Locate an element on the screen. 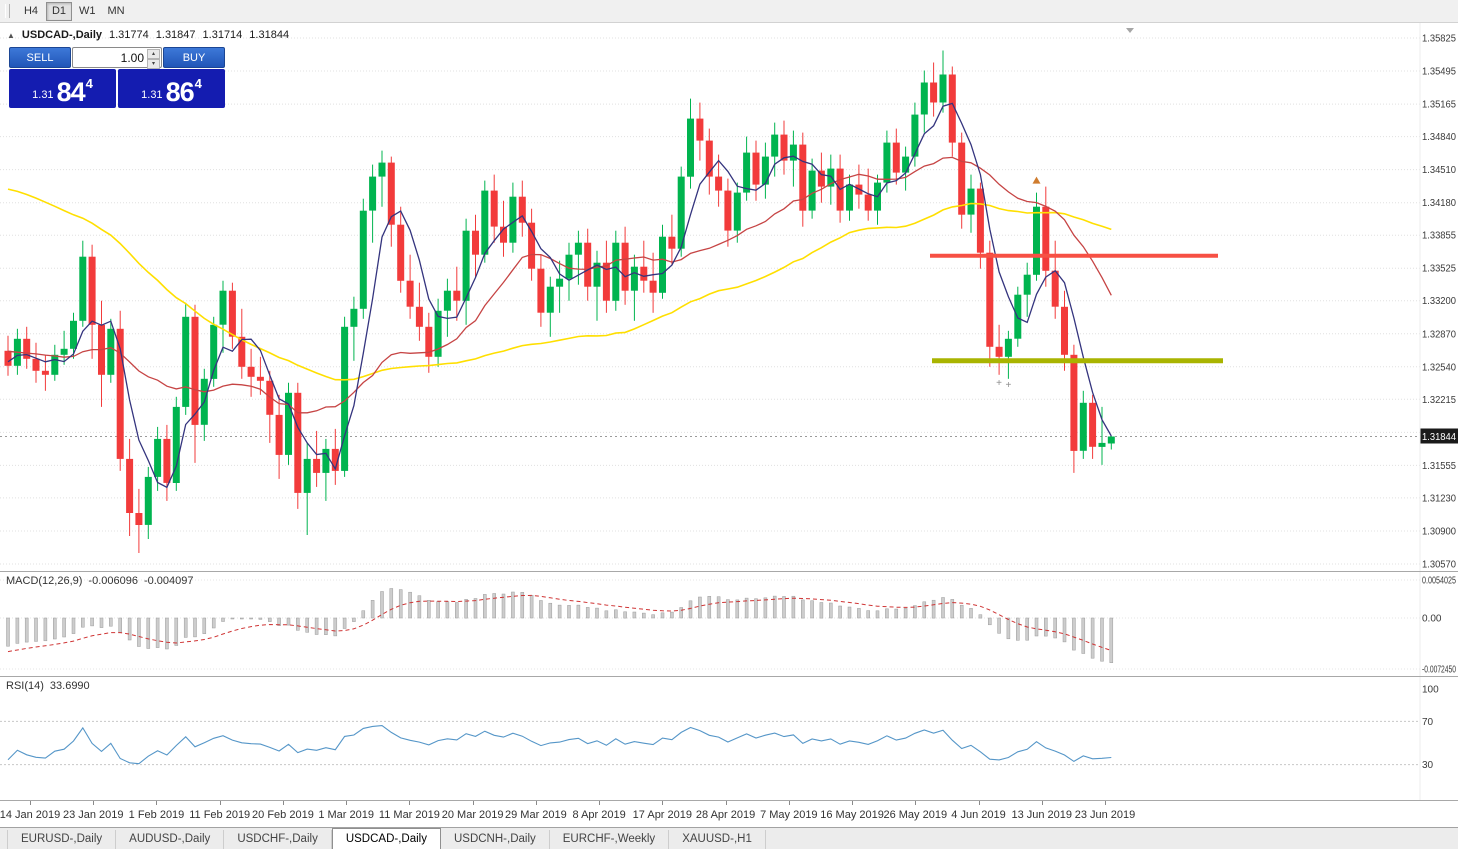  symbol-label: USDCAD-,Daily is located at coordinates (61, 35).